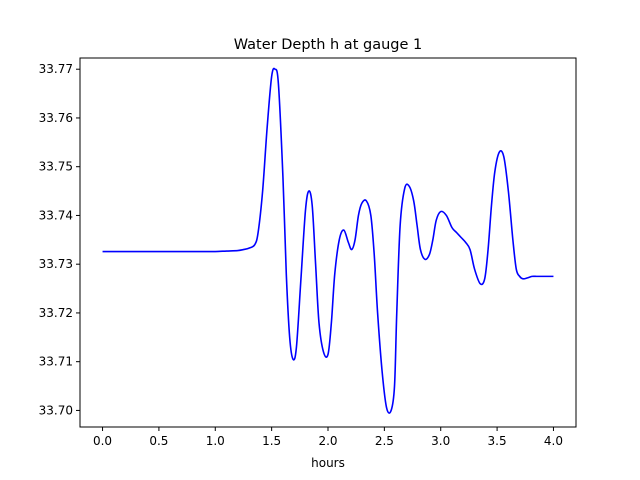  What do you see at coordinates (56, 362) in the screenshot?
I see `y-tick-label: 33.71` at bounding box center [56, 362].